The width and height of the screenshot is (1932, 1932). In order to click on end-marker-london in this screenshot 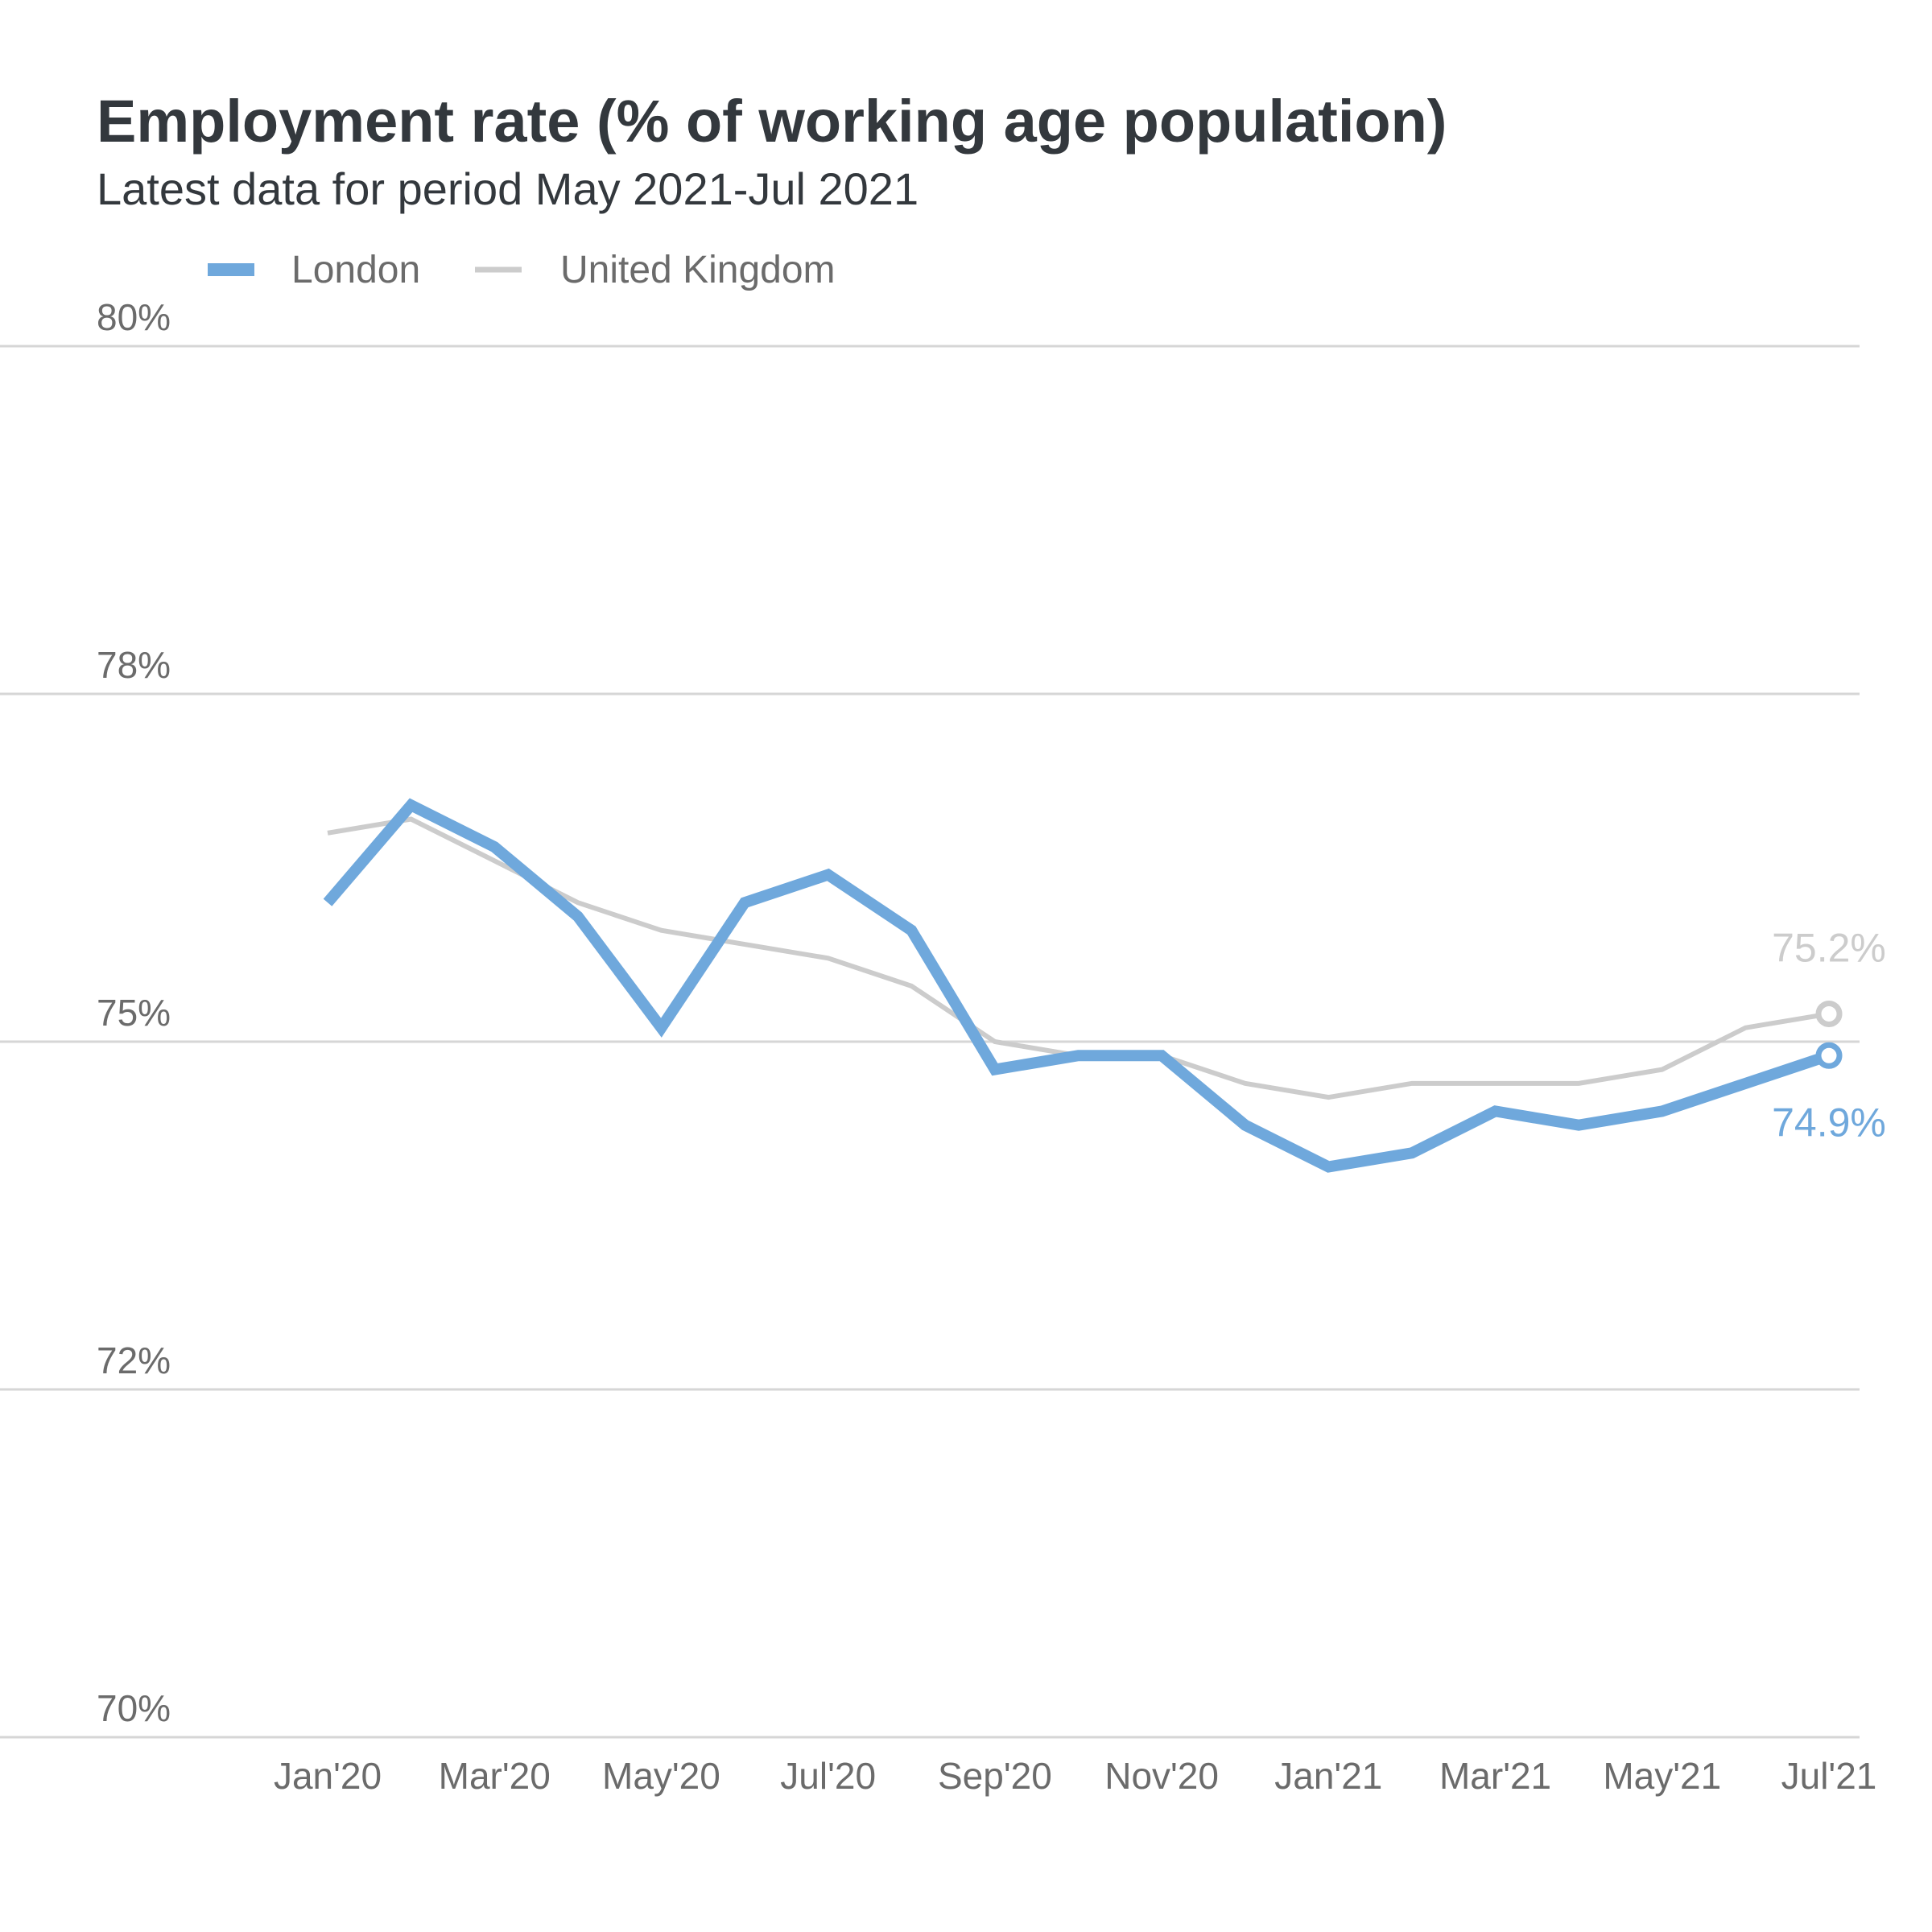, I will do `click(1829, 1055)`.